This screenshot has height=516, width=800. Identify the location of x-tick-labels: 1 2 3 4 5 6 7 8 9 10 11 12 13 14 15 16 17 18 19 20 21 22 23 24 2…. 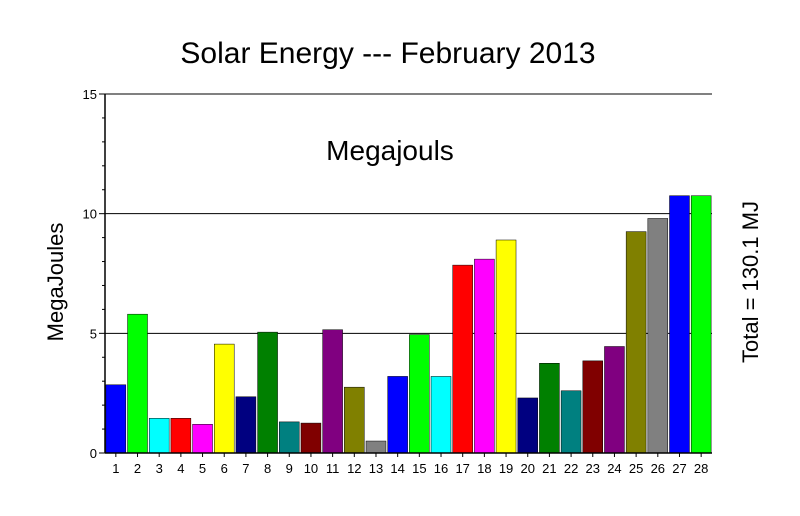
(410, 468).